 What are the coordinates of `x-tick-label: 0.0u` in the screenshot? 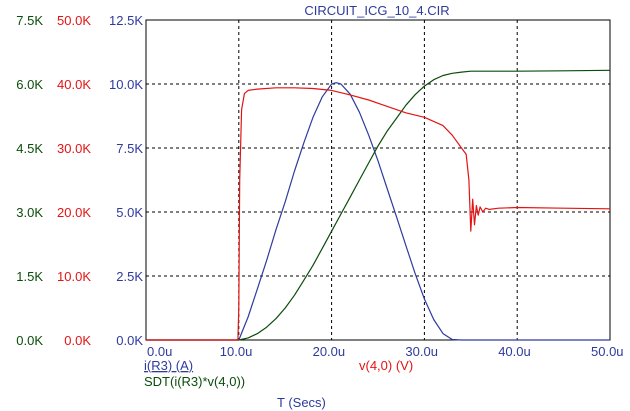 It's located at (159, 351).